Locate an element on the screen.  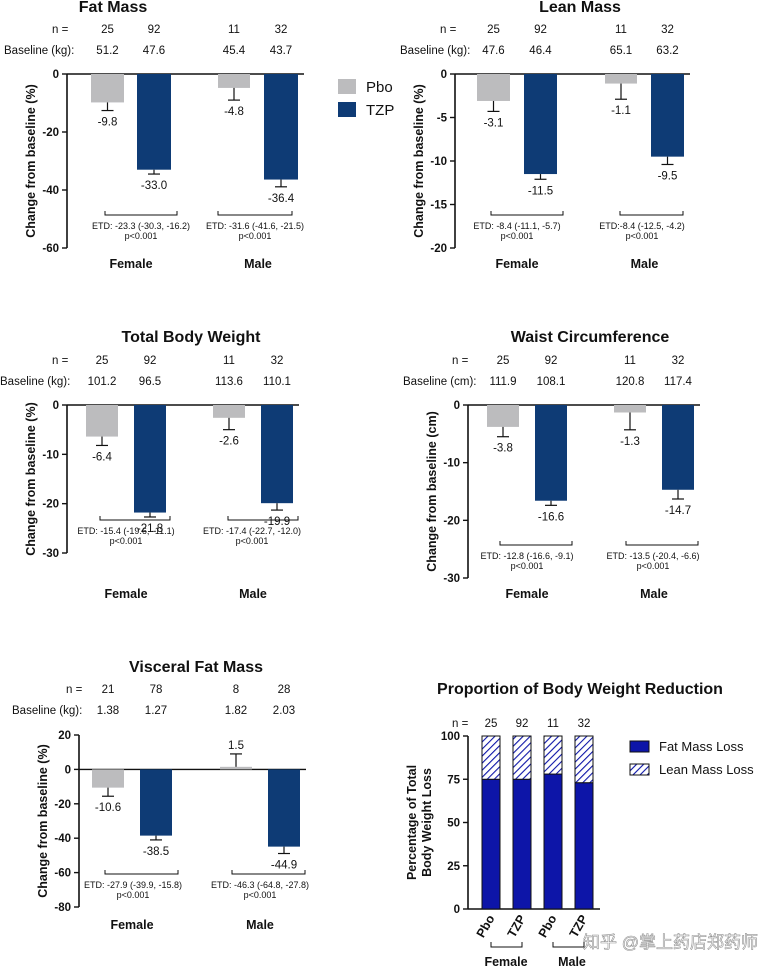
lean-baseline-value: 47.6 is located at coordinates (493, 51).